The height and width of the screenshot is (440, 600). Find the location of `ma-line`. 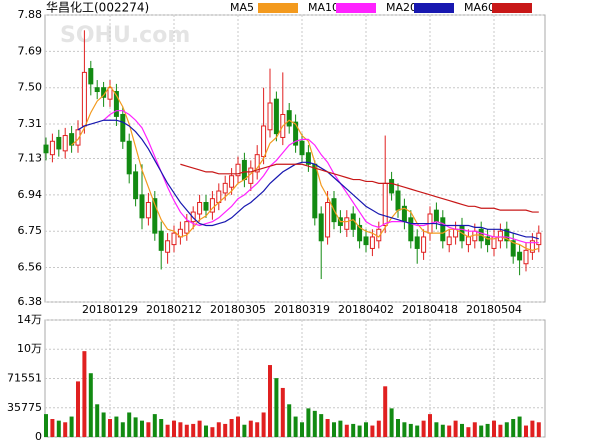

ma-line is located at coordinates (359, 188).